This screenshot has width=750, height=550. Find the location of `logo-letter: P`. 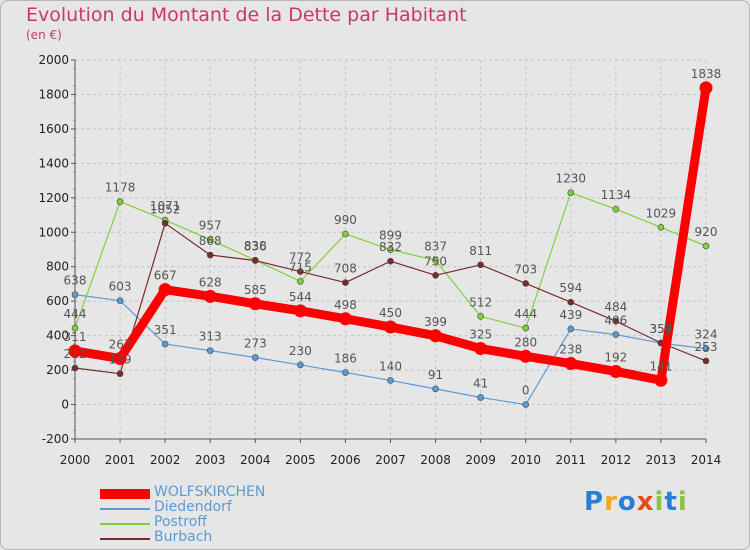

logo-letter: P is located at coordinates (594, 502).